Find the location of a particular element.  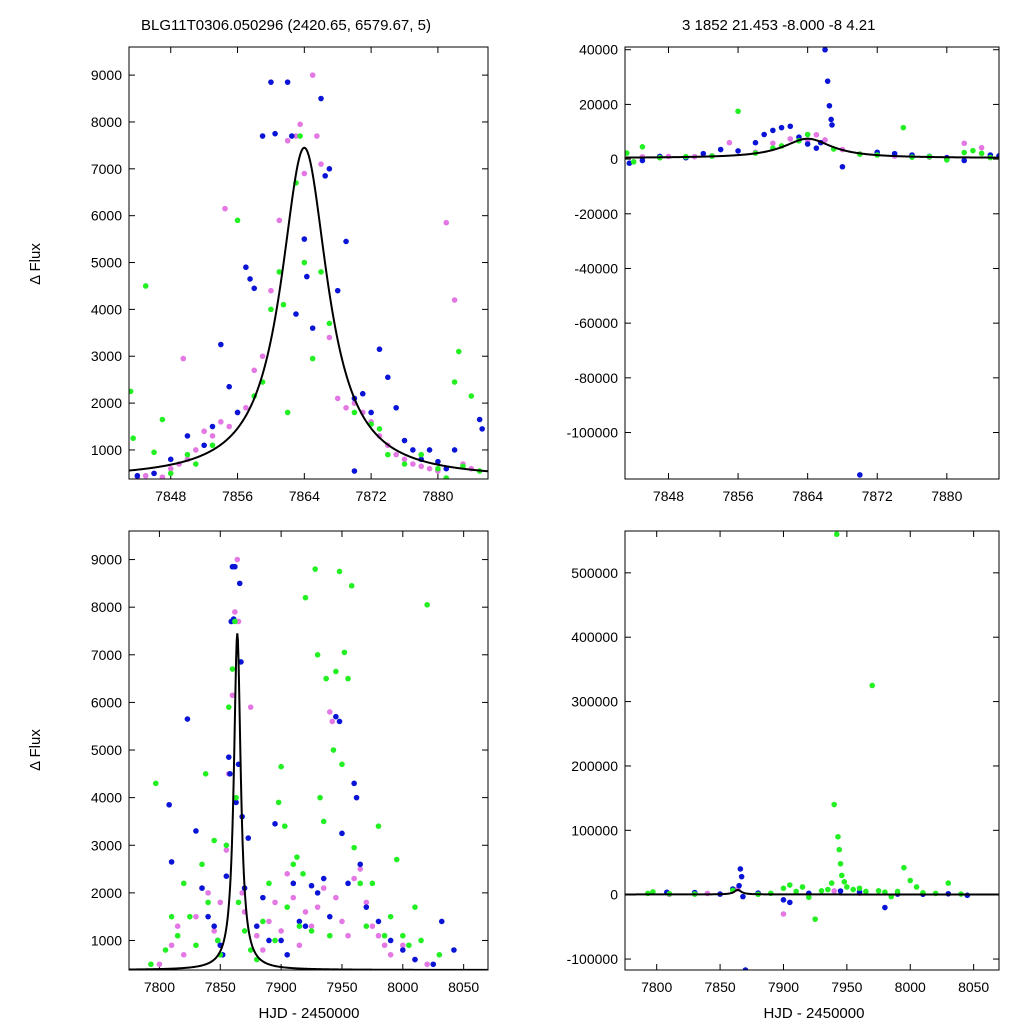

y-tick-label: 9000 is located at coordinates (106, 75).